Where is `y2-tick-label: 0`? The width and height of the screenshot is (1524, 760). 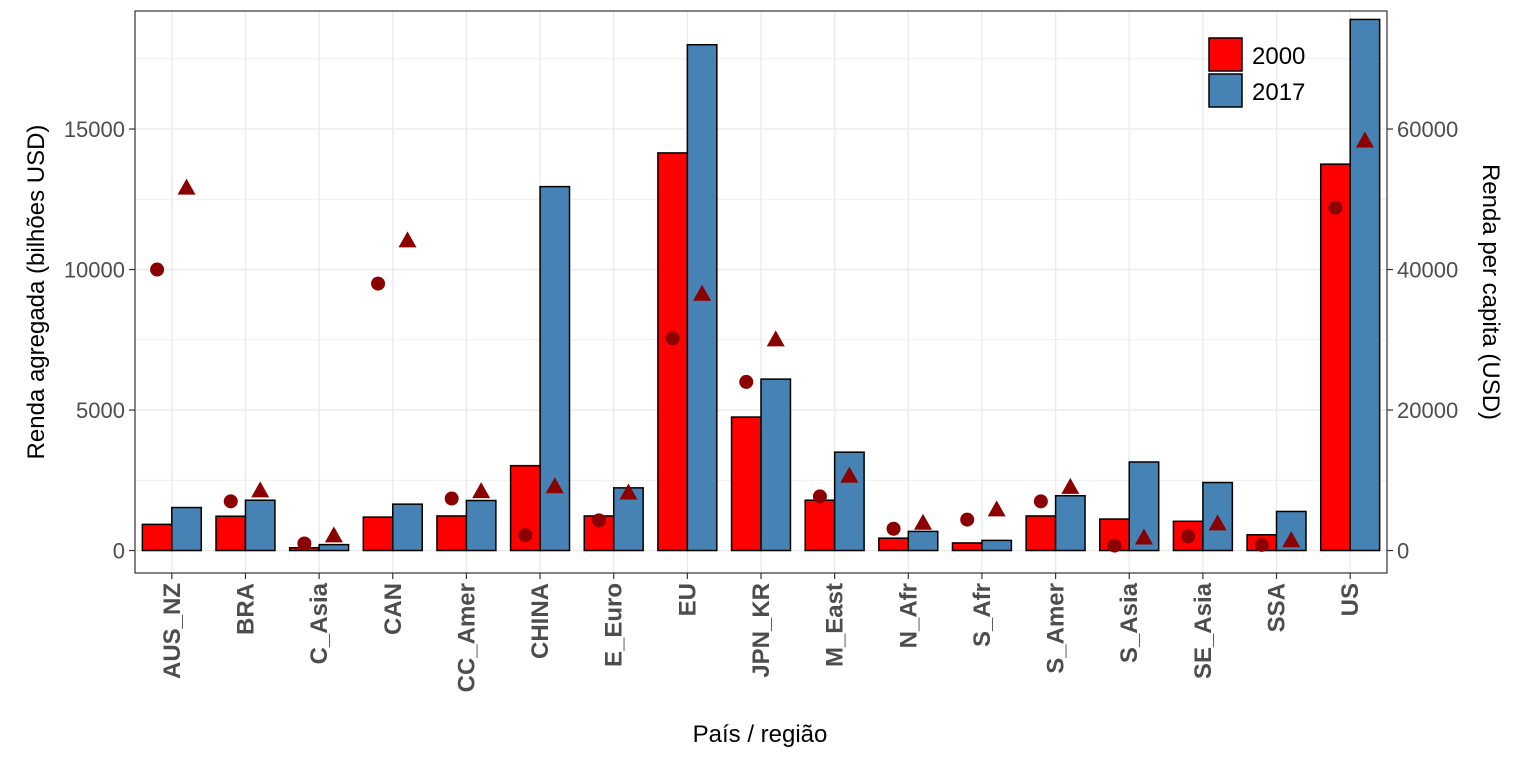
y2-tick-label: 0 is located at coordinates (1403, 551).